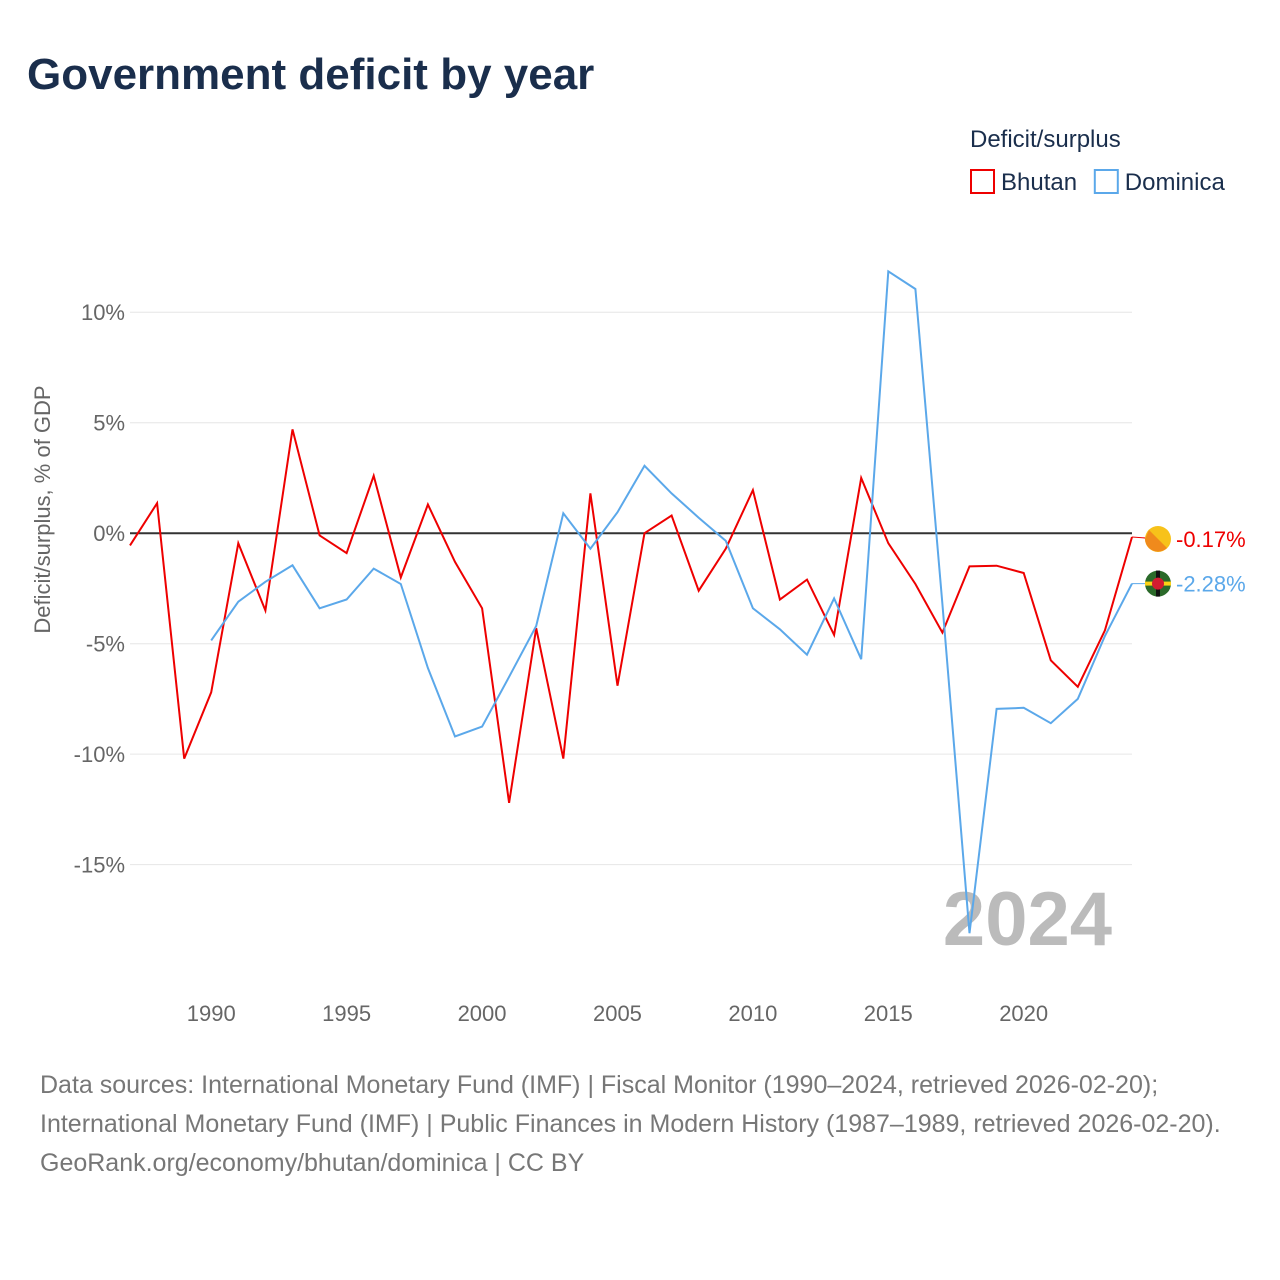 The height and width of the screenshot is (1280, 1280). What do you see at coordinates (346, 1013) in the screenshot?
I see `x-tick-label: 1995` at bounding box center [346, 1013].